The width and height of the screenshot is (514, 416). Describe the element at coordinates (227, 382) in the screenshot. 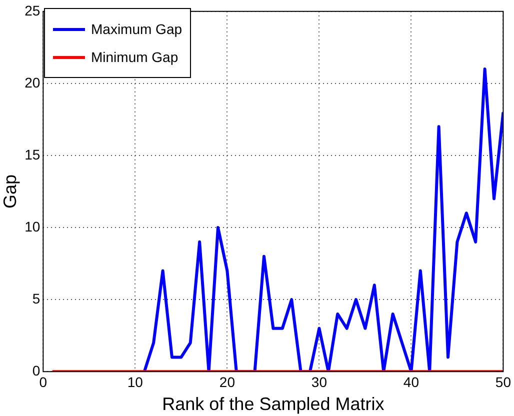

I see `x-tick-label: 20` at that location.